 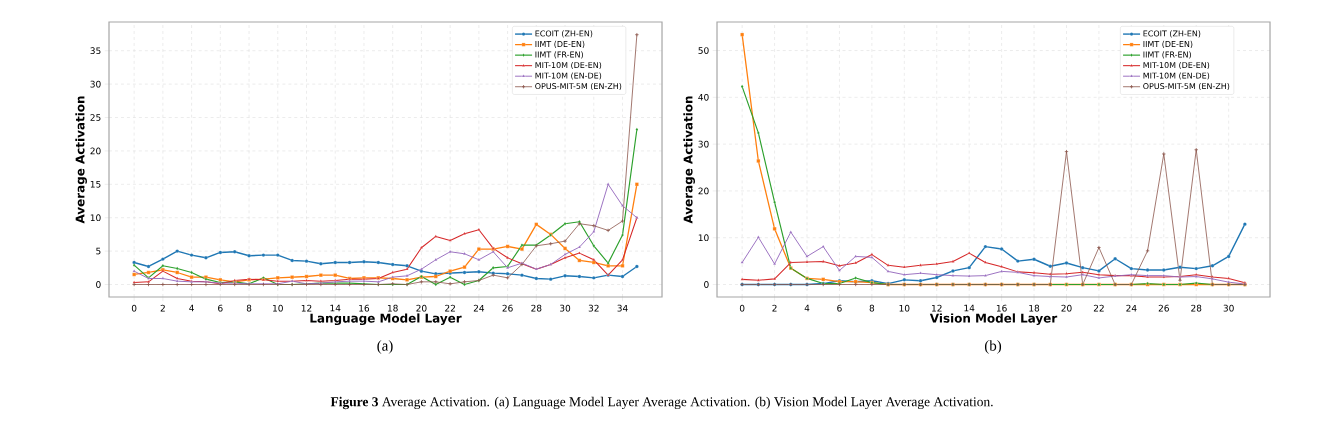 What do you see at coordinates (95, 184) in the screenshot?
I see `y-tick-label: 15` at bounding box center [95, 184].